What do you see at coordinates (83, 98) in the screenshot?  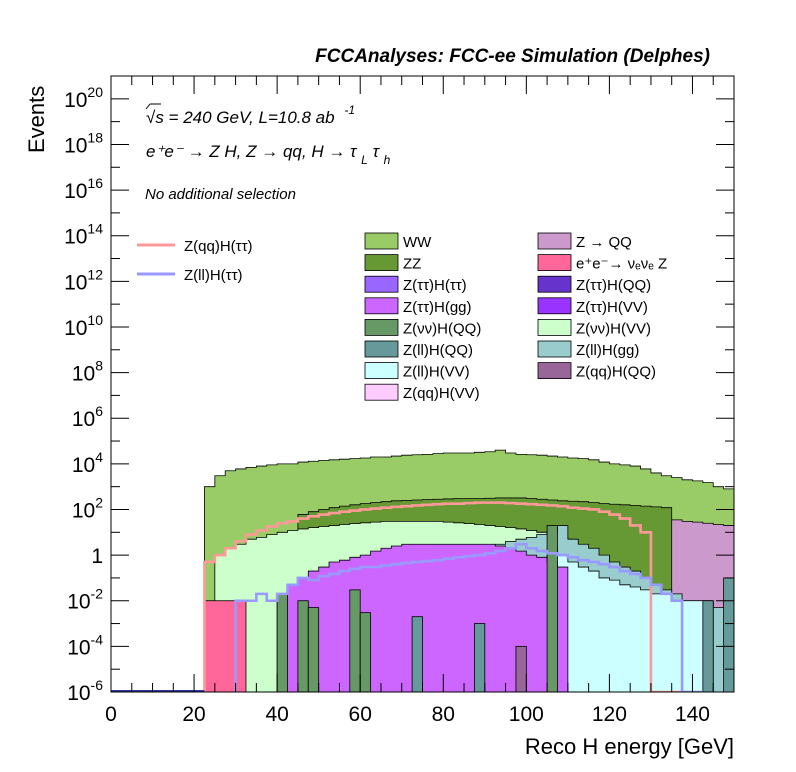 I see `y-tick-label: 10²⁰` at bounding box center [83, 98].